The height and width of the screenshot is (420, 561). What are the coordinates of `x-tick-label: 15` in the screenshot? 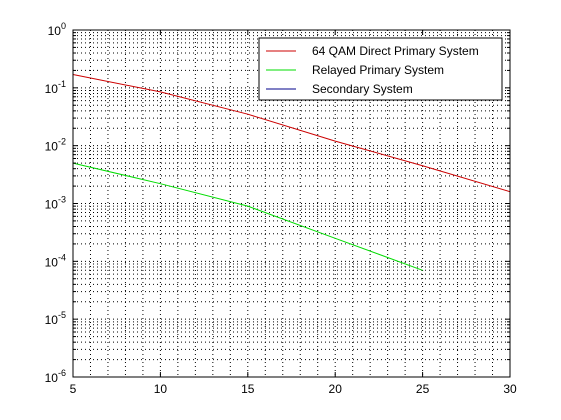 It's located at (248, 389).